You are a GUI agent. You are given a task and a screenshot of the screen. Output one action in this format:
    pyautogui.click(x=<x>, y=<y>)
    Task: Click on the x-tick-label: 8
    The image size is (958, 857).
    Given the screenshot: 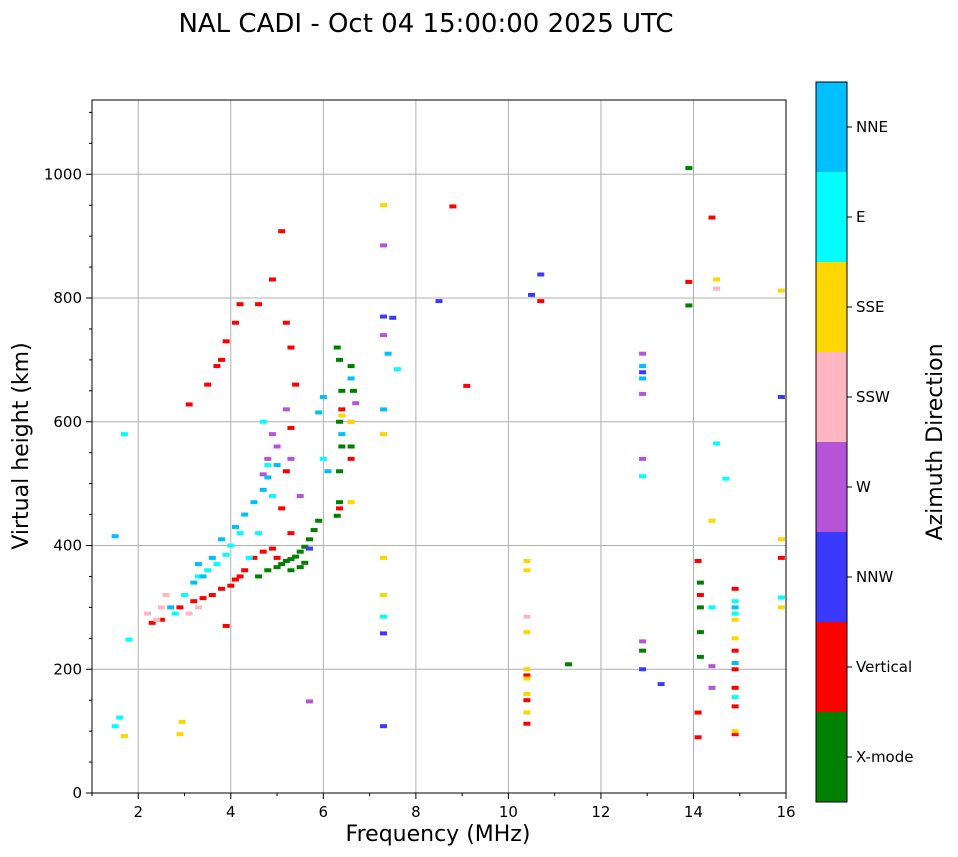 What is the action you would take?
    pyautogui.click(x=416, y=812)
    